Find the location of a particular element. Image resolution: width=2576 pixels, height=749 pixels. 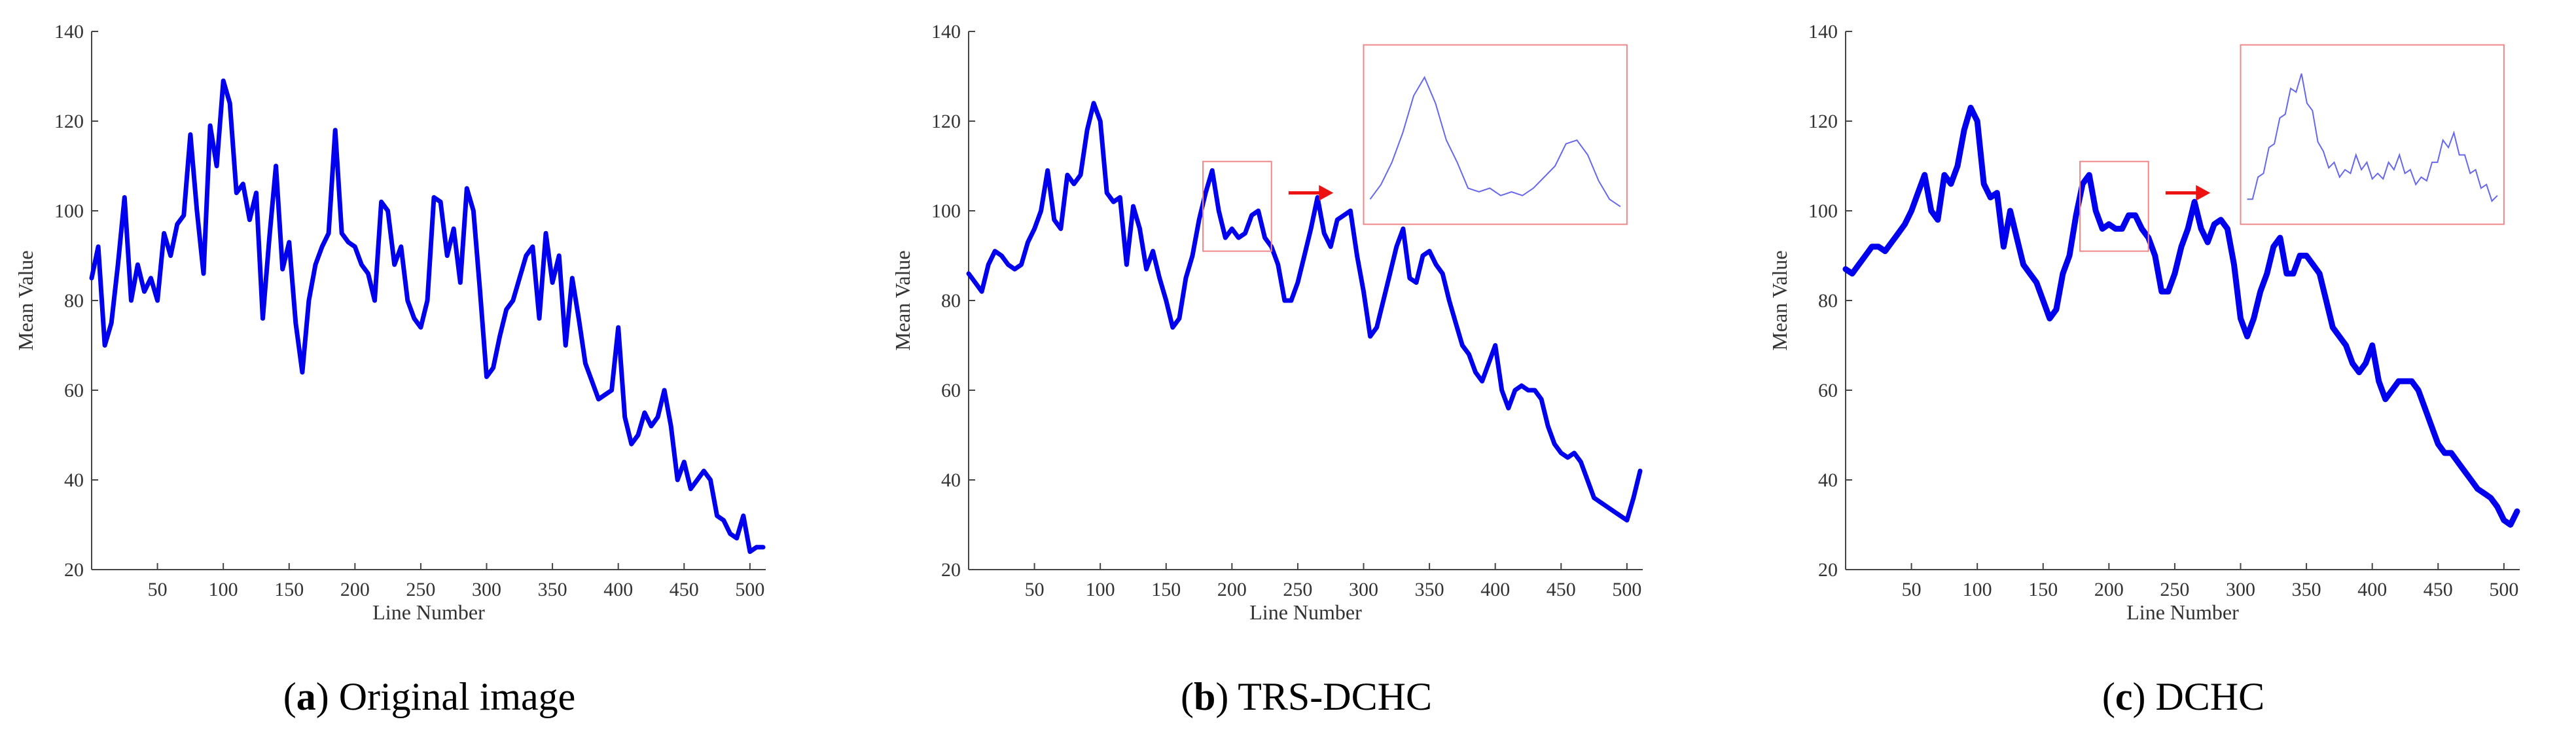

caption-b-text: TRS-DCHC is located at coordinates (1330, 697).